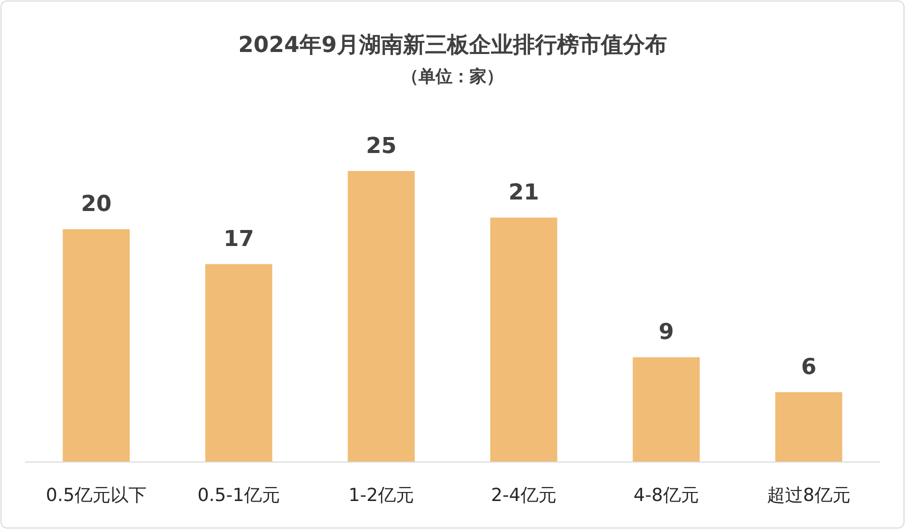 The height and width of the screenshot is (529, 905). I want to click on x-tick-label: 4-8亿元, so click(666, 495).